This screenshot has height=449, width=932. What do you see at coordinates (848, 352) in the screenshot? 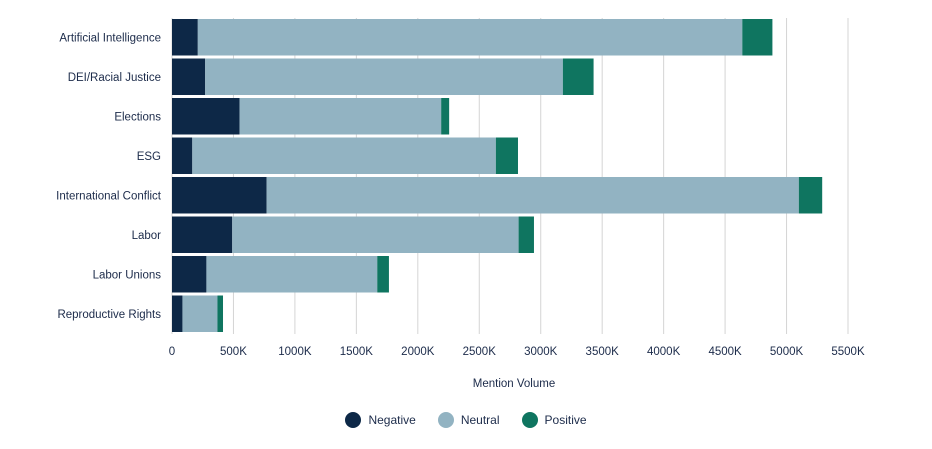
I see `x-tick-label: 5500K` at bounding box center [848, 352].